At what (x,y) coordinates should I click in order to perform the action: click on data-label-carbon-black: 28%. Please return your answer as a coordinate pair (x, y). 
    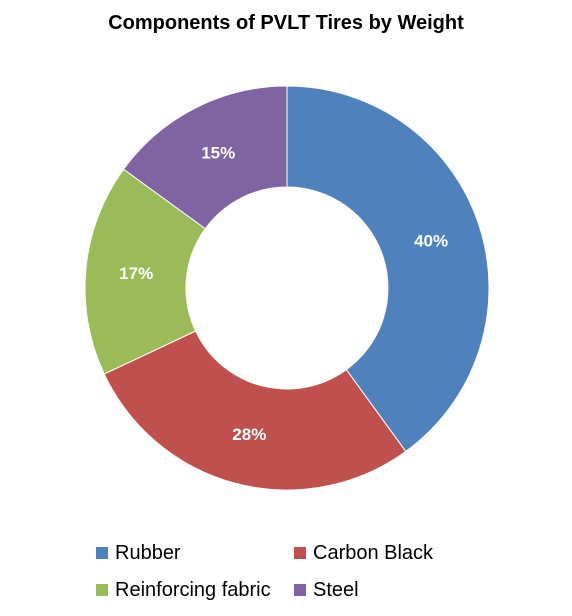
    Looking at the image, I should click on (249, 434).